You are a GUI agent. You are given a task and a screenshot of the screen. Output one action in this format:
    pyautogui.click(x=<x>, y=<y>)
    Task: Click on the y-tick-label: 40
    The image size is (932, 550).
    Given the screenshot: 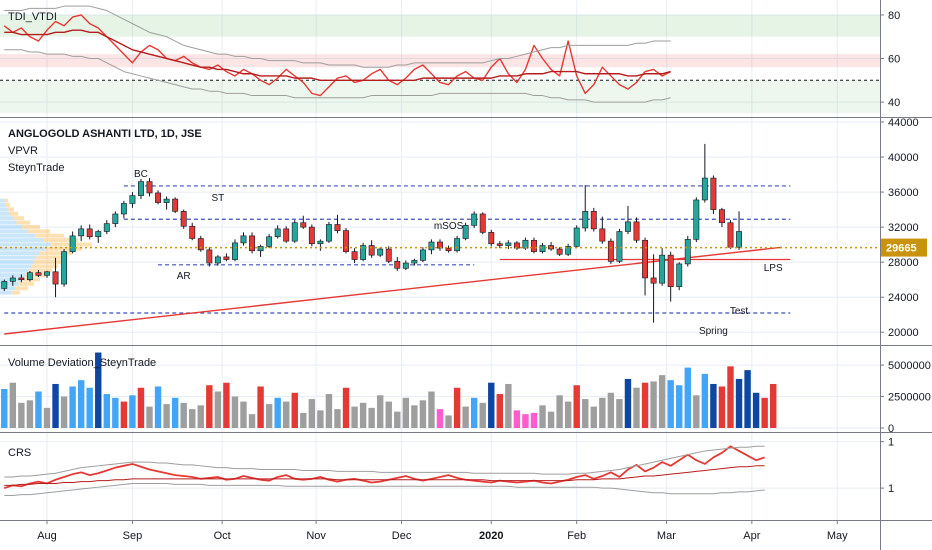 What is the action you would take?
    pyautogui.click(x=894, y=103)
    